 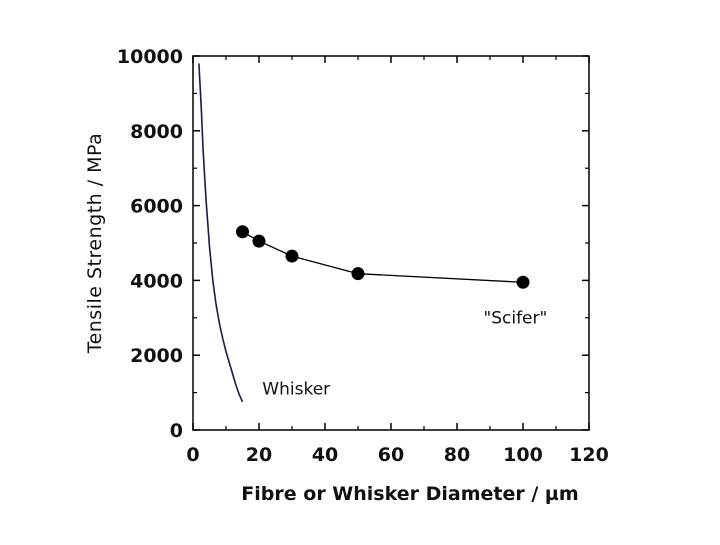 I want to click on x-axis-label: Fibre or Whisker Diameter / µm, so click(x=409, y=494).